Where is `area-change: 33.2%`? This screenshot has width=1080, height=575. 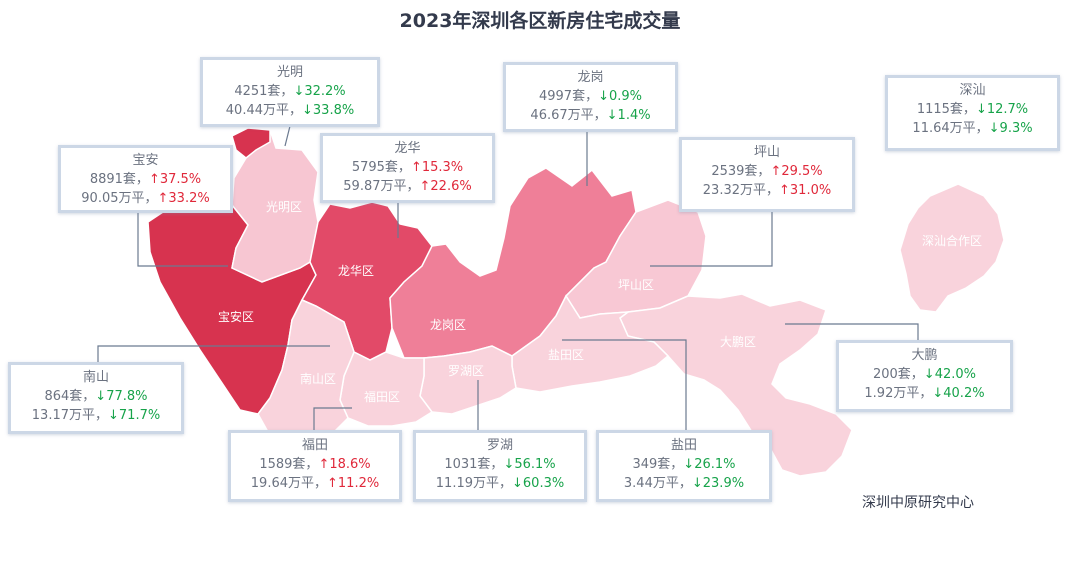 area-change: 33.2% is located at coordinates (189, 198).